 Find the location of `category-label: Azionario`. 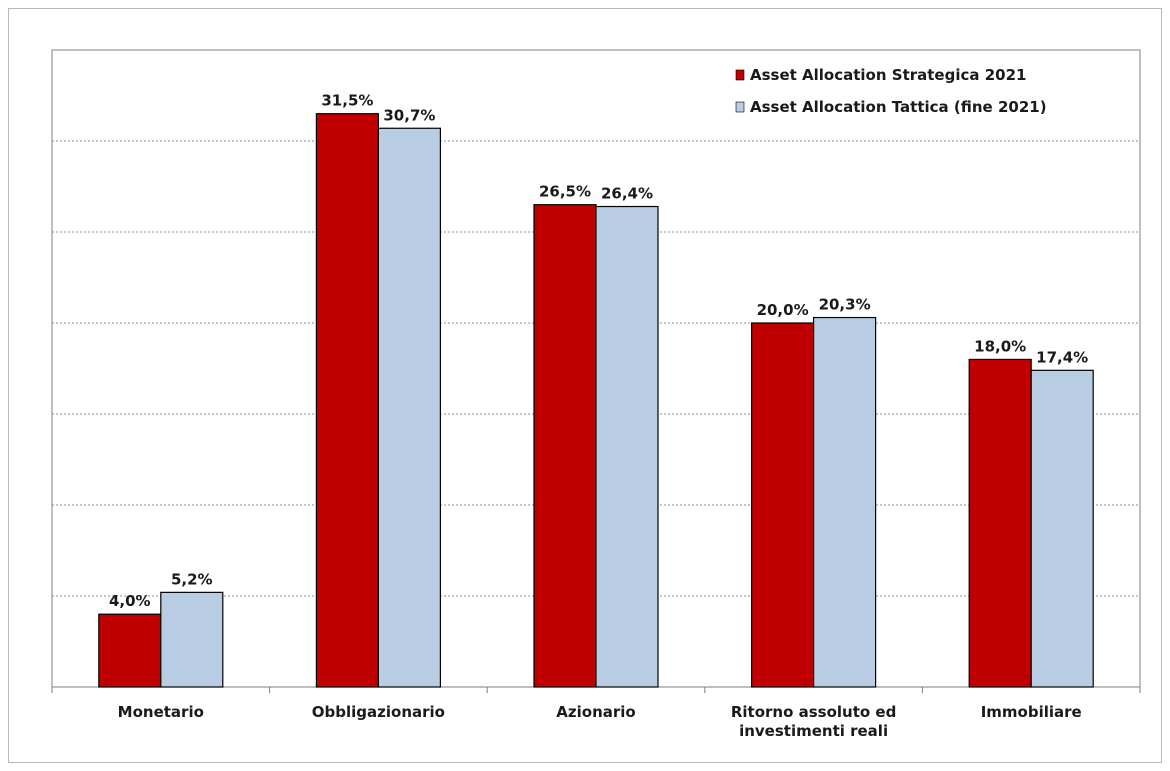

category-label: Azionario is located at coordinates (595, 712).